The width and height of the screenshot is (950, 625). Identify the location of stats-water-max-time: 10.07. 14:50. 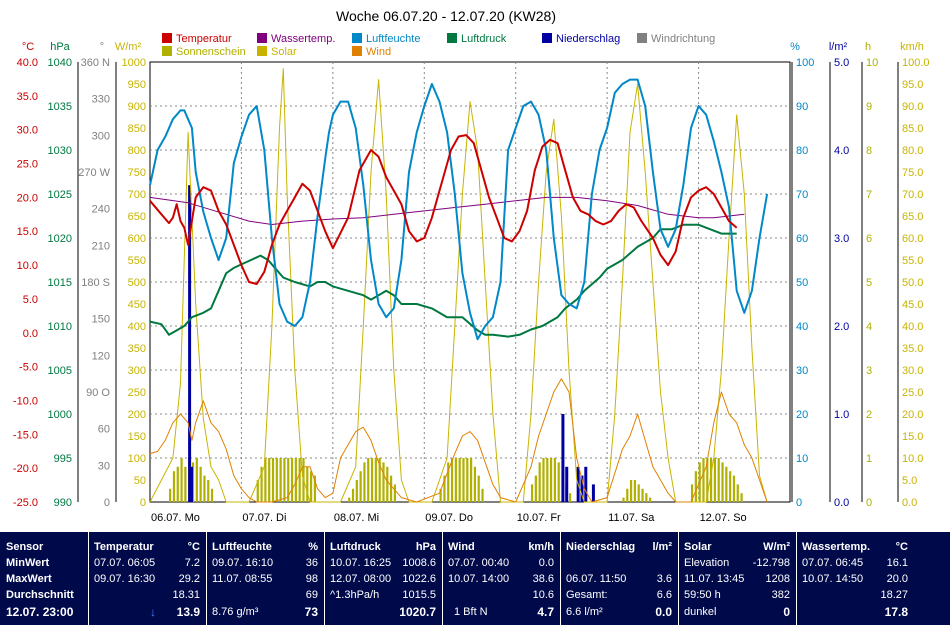
(833, 579).